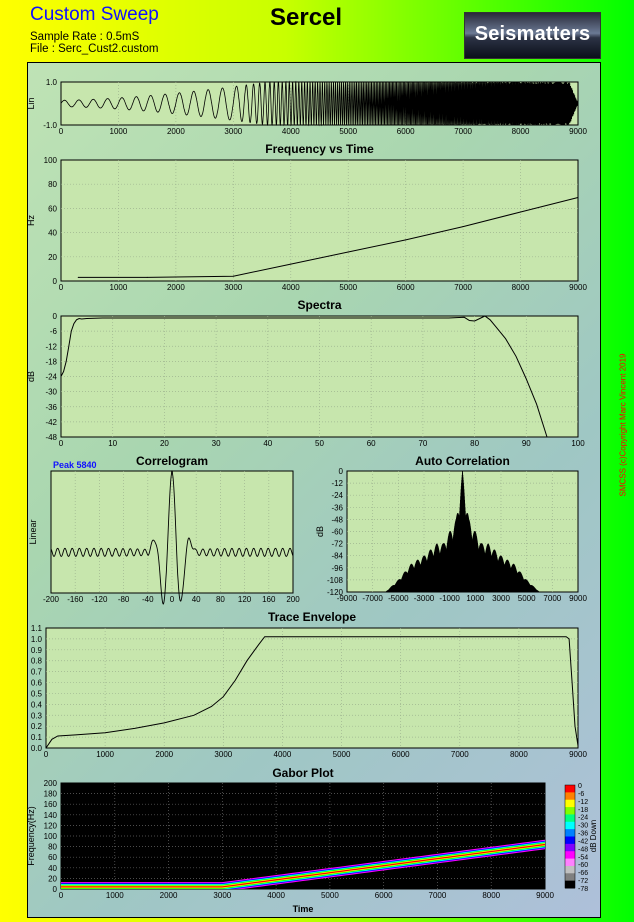 The height and width of the screenshot is (922, 634). What do you see at coordinates (578, 443) in the screenshot?
I see `spectra-xtick-label: 100` at bounding box center [578, 443].